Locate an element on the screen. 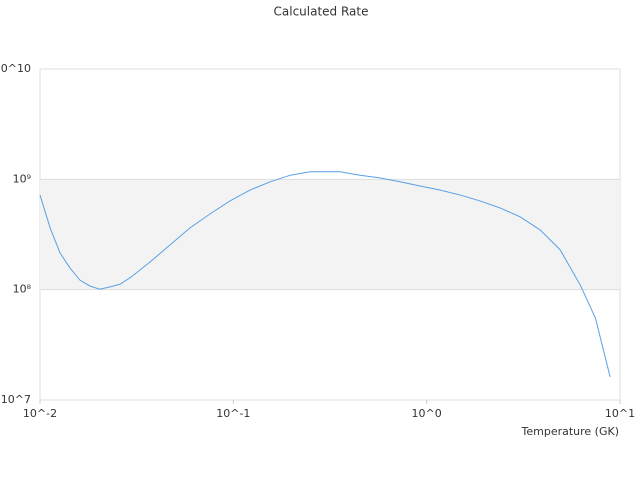 The height and width of the screenshot is (480, 640). chart-title: Calculated Rate is located at coordinates (321, 12).